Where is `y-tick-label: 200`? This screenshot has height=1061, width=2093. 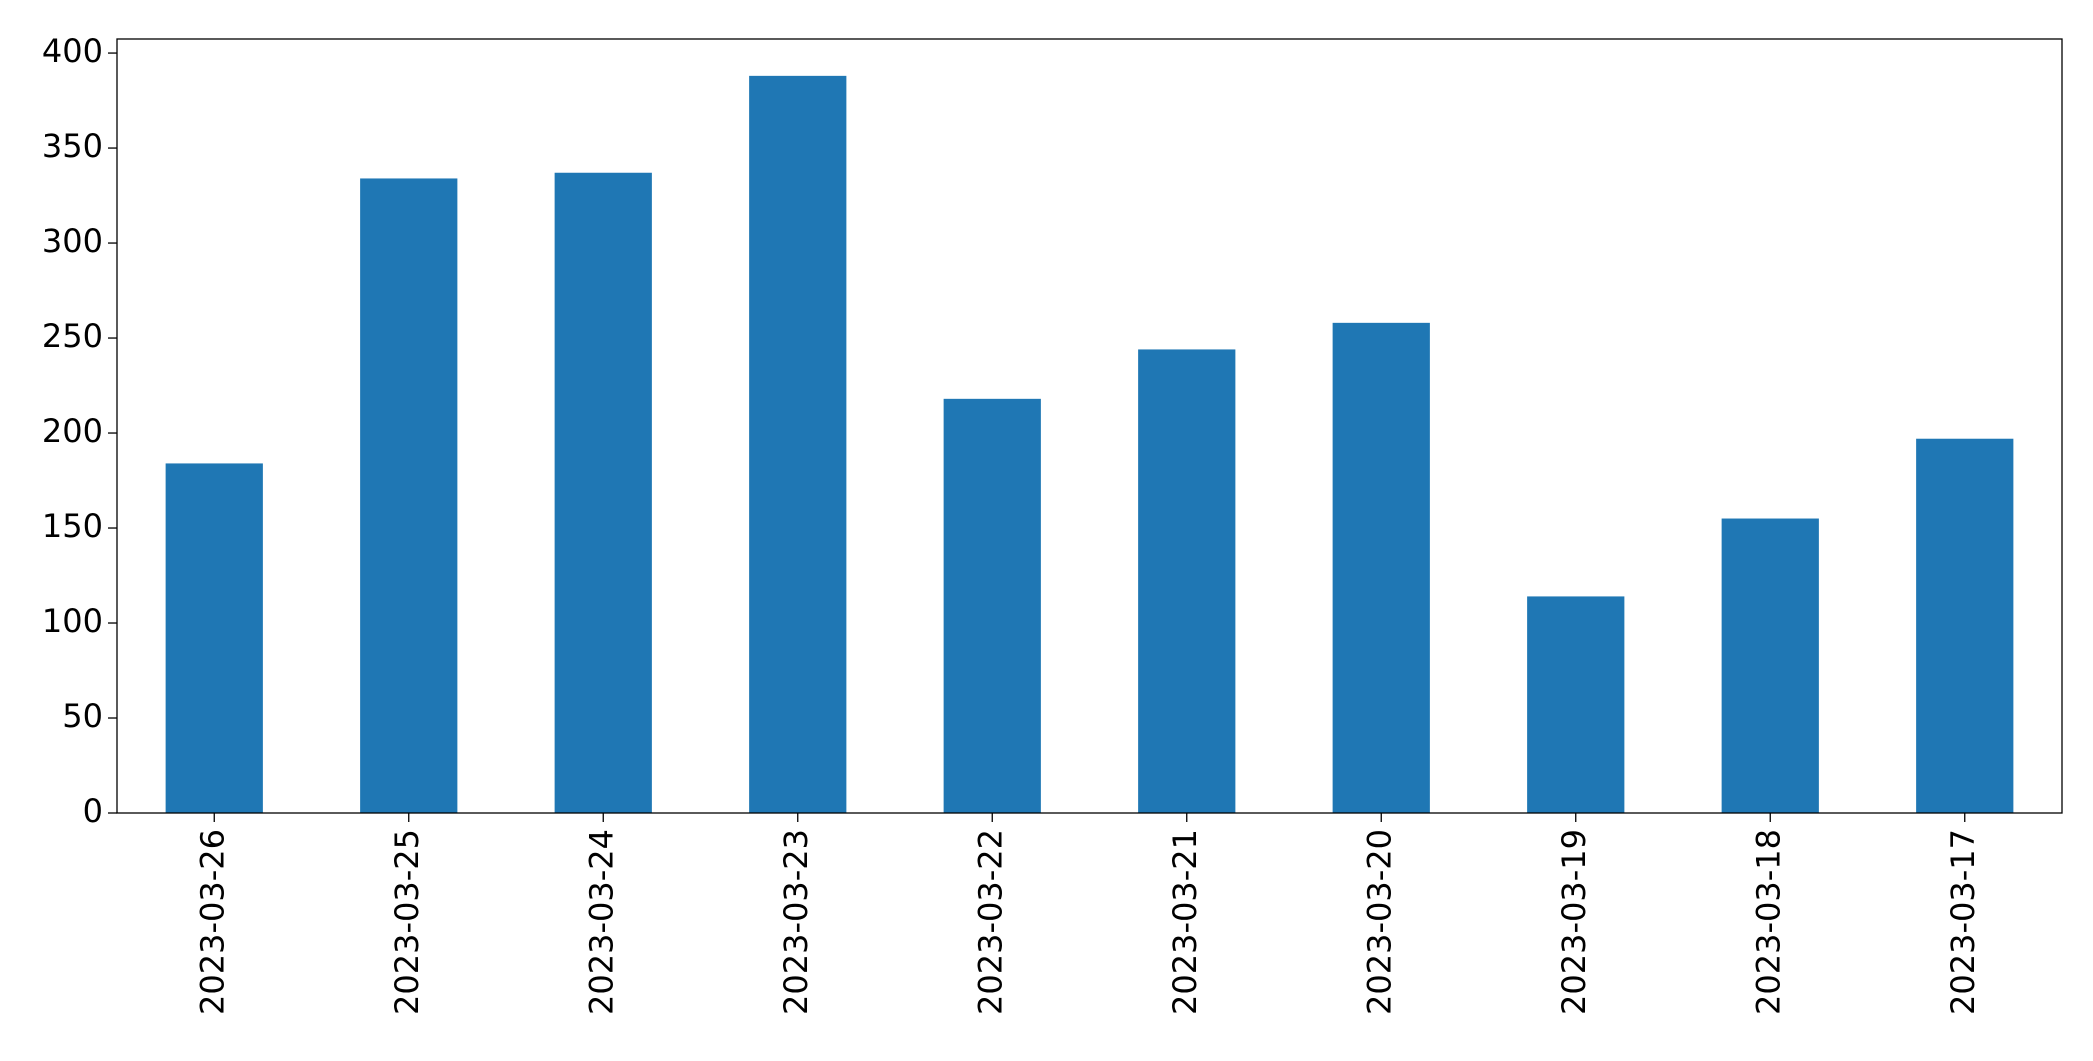 y-tick-label: 200 is located at coordinates (72, 431).